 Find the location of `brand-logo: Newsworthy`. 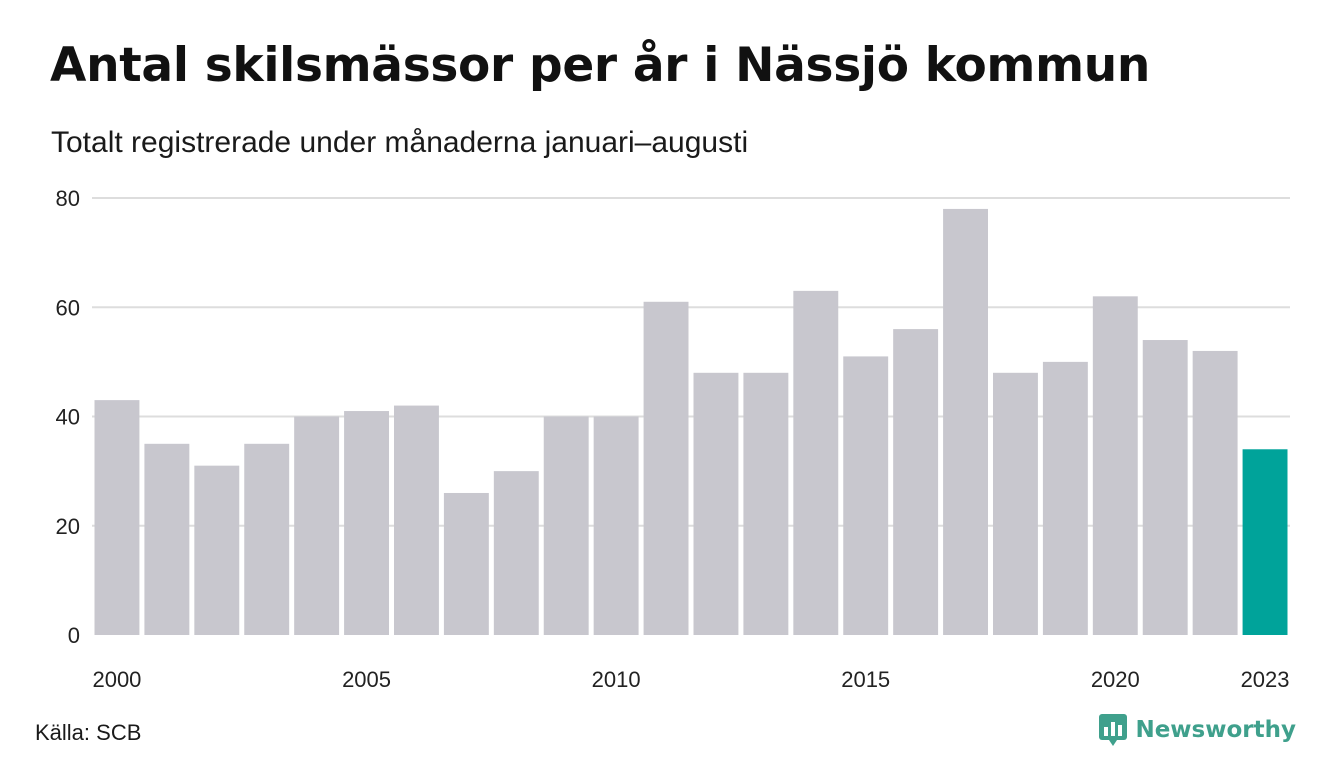

brand-logo: Newsworthy is located at coordinates (1197, 730).